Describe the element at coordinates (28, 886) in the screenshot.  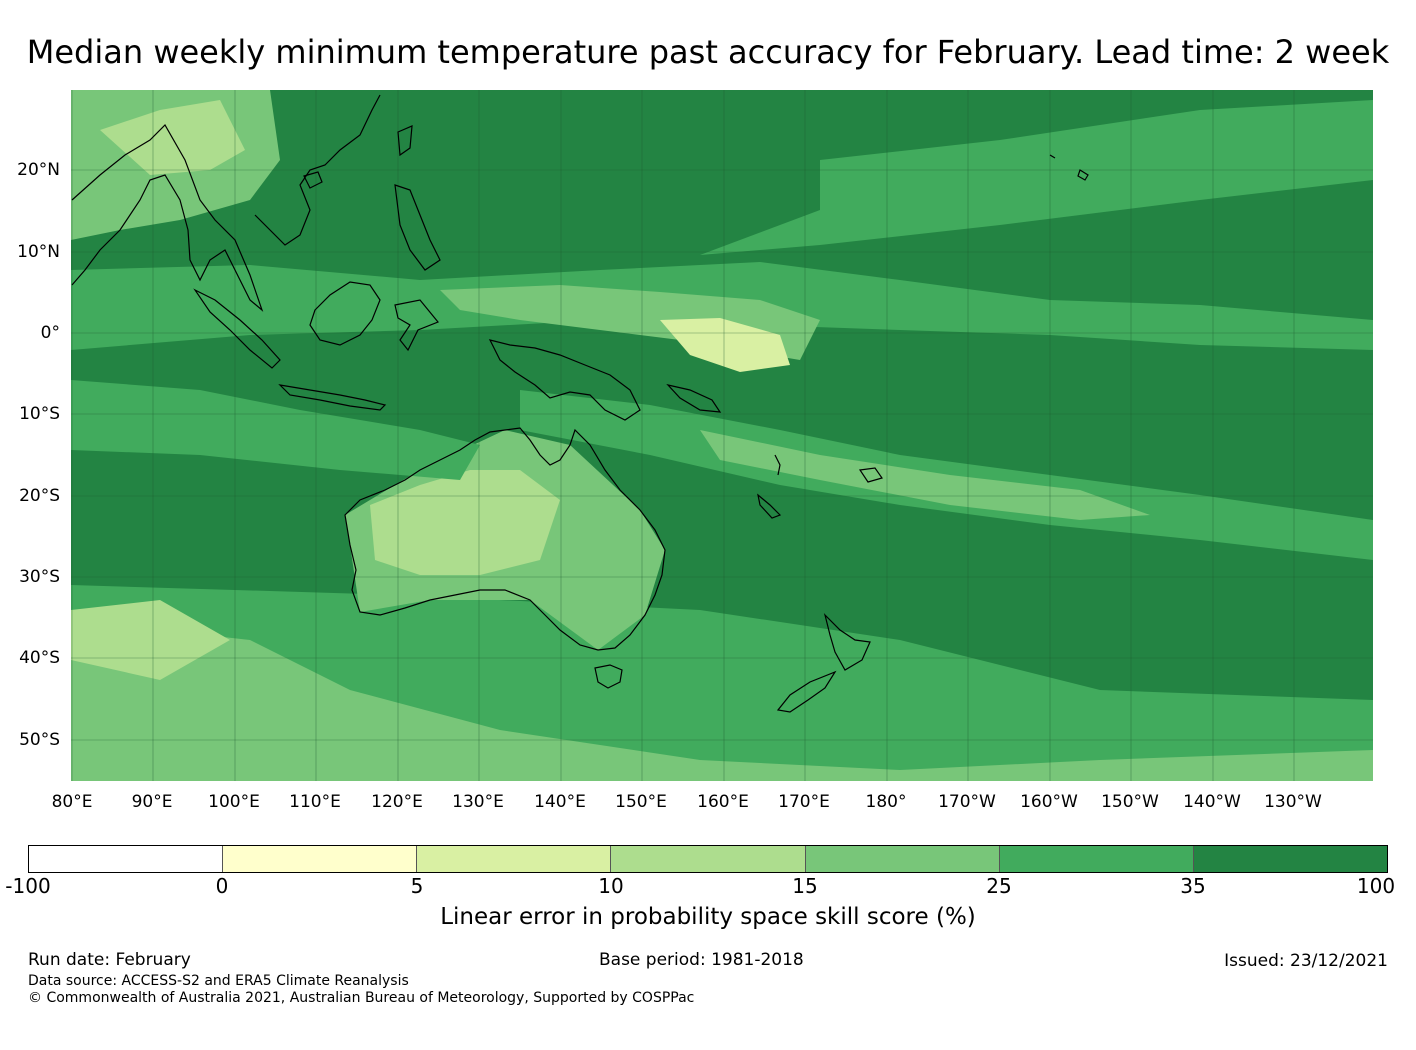
I see `colorbar-tick: -100` at that location.